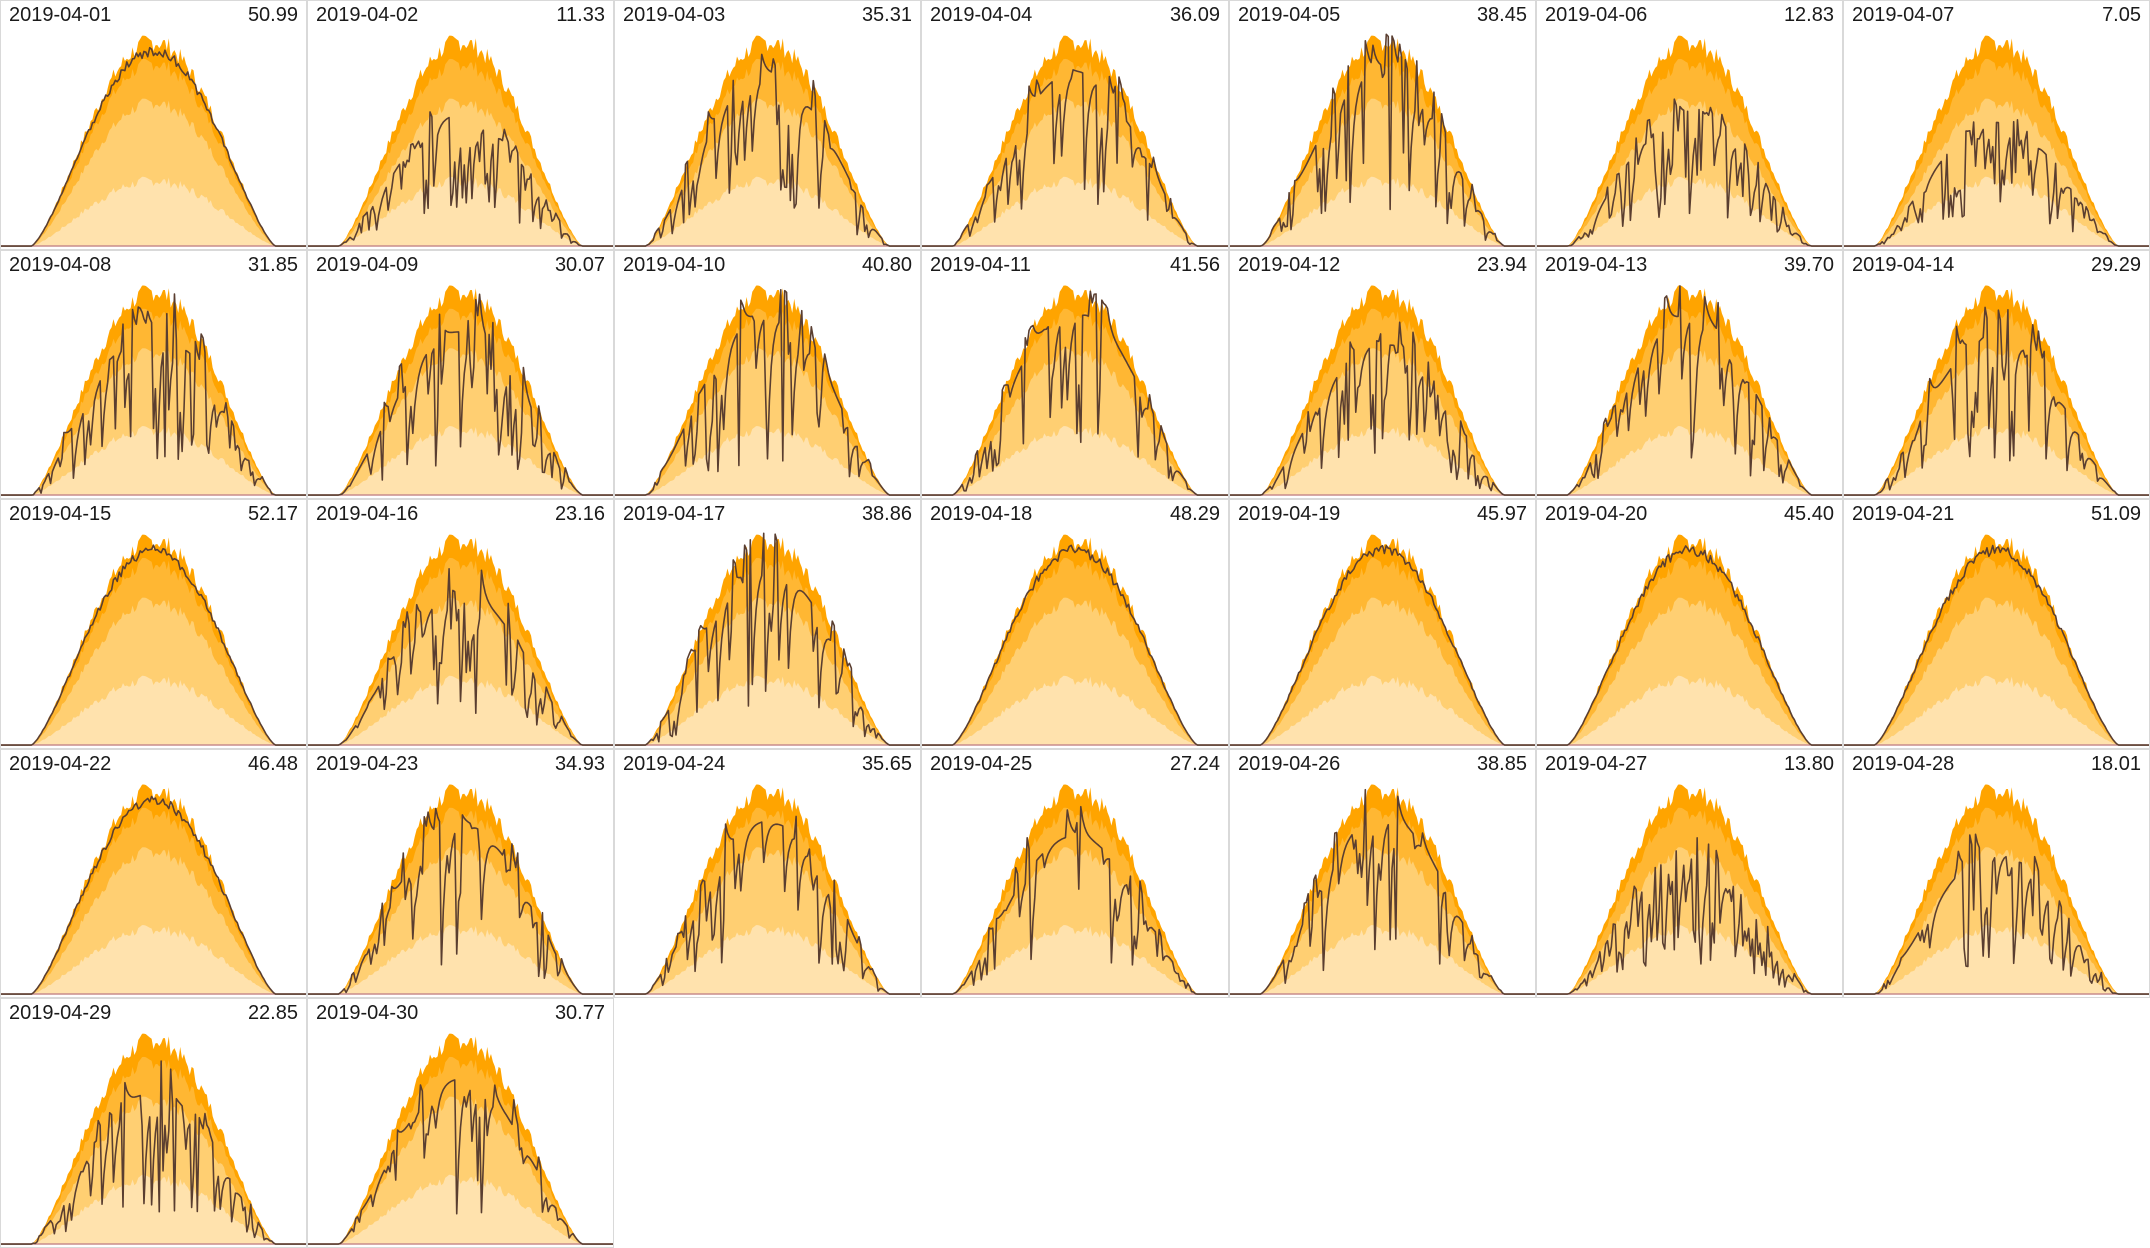 This screenshot has width=2150, height=1248. I want to click on day-total-label: 45.97, so click(1501, 514).